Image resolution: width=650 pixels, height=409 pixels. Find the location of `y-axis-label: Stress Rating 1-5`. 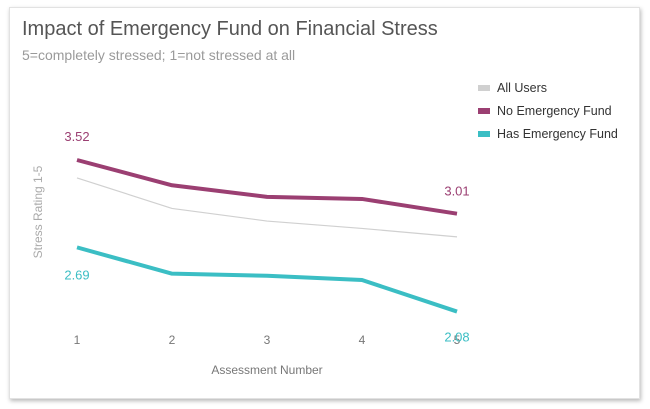

y-axis-label: Stress Rating 1-5 is located at coordinates (38, 211).